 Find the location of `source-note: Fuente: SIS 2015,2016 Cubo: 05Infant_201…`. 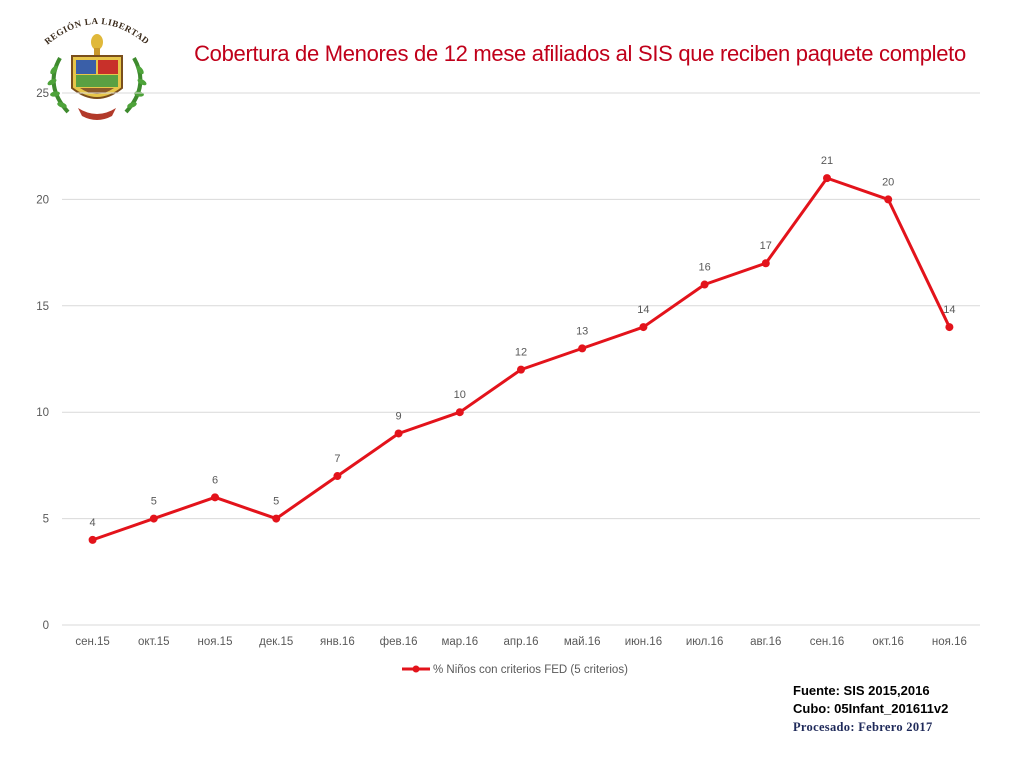

source-note: Fuente: SIS 2015,2016 Cubo: 05Infant_201… is located at coordinates (903, 709).